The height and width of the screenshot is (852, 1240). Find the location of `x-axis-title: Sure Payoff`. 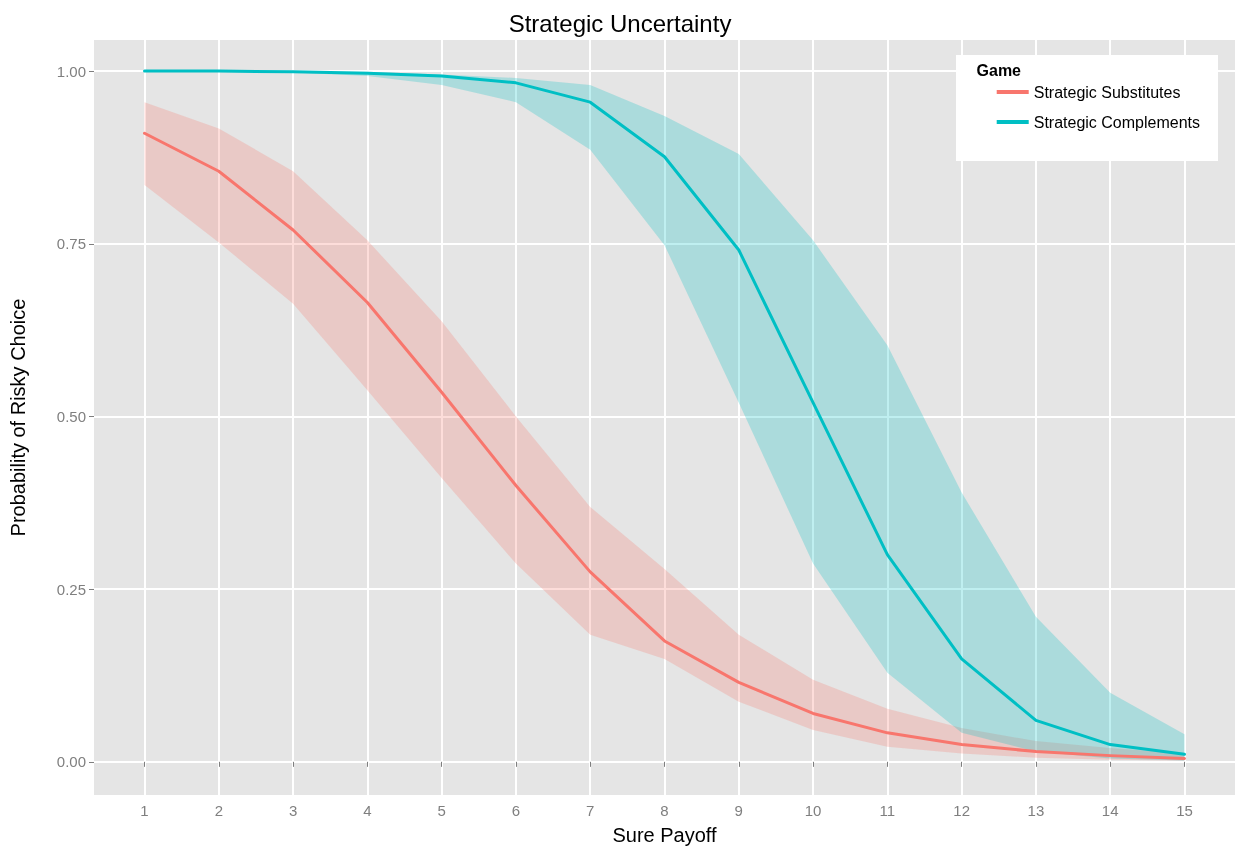

x-axis-title: Sure Payoff is located at coordinates (665, 835).